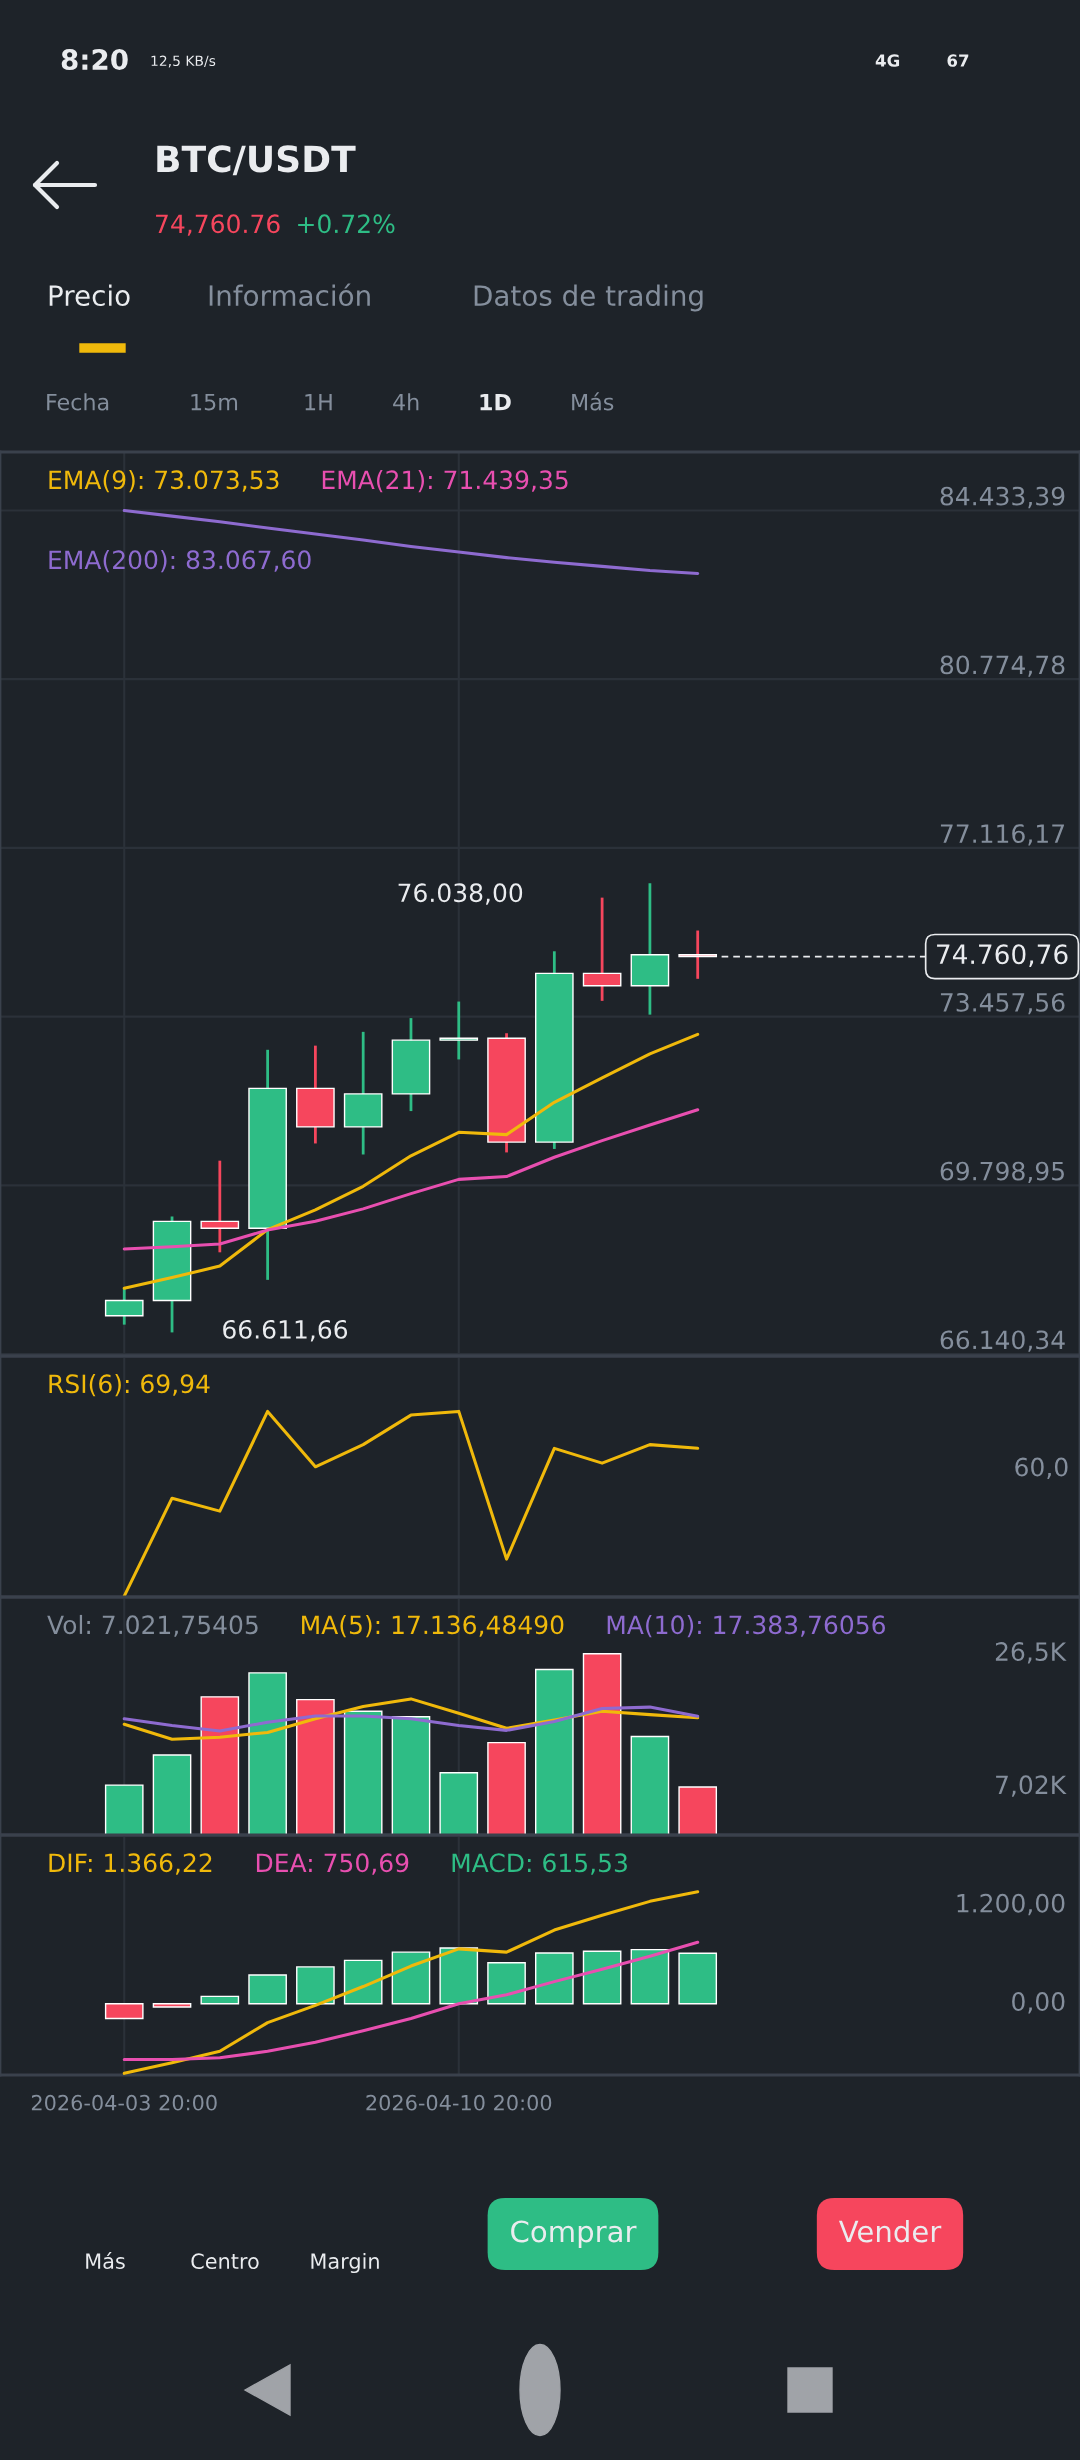  Describe the element at coordinates (1002, 835) in the screenshot. I see `y-tick-label: 77.116,17` at that location.